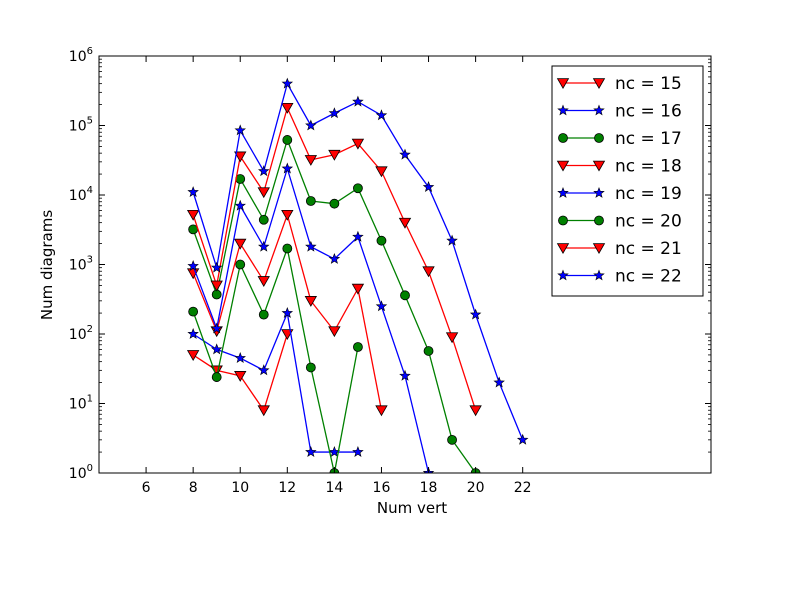 The image size is (789, 592). What do you see at coordinates (619, 167) in the screenshot?
I see `legend-item: nc = 18` at bounding box center [619, 167].